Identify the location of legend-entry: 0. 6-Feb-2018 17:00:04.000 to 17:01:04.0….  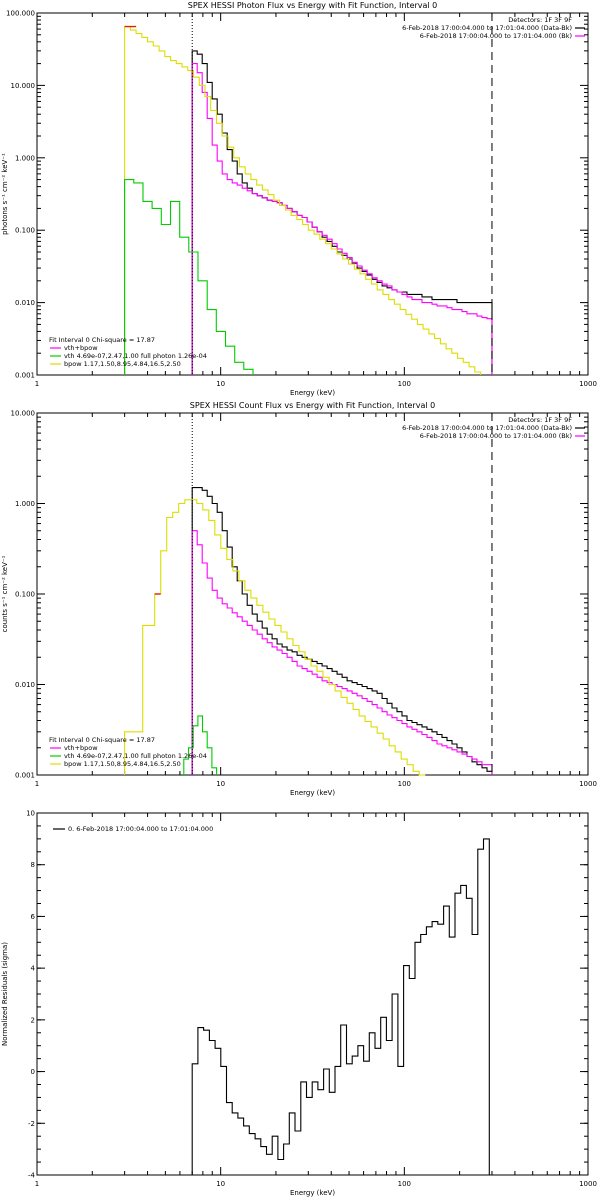
(140, 829).